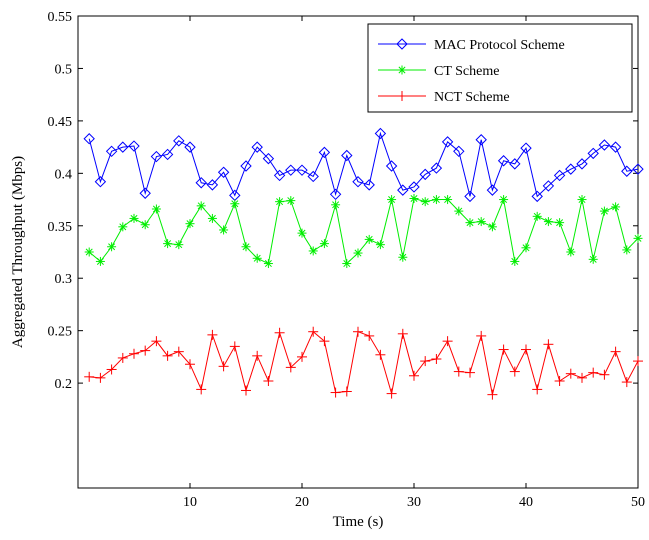 The height and width of the screenshot is (540, 649). What do you see at coordinates (526, 502) in the screenshot?
I see `x-tick-label: 40` at bounding box center [526, 502].